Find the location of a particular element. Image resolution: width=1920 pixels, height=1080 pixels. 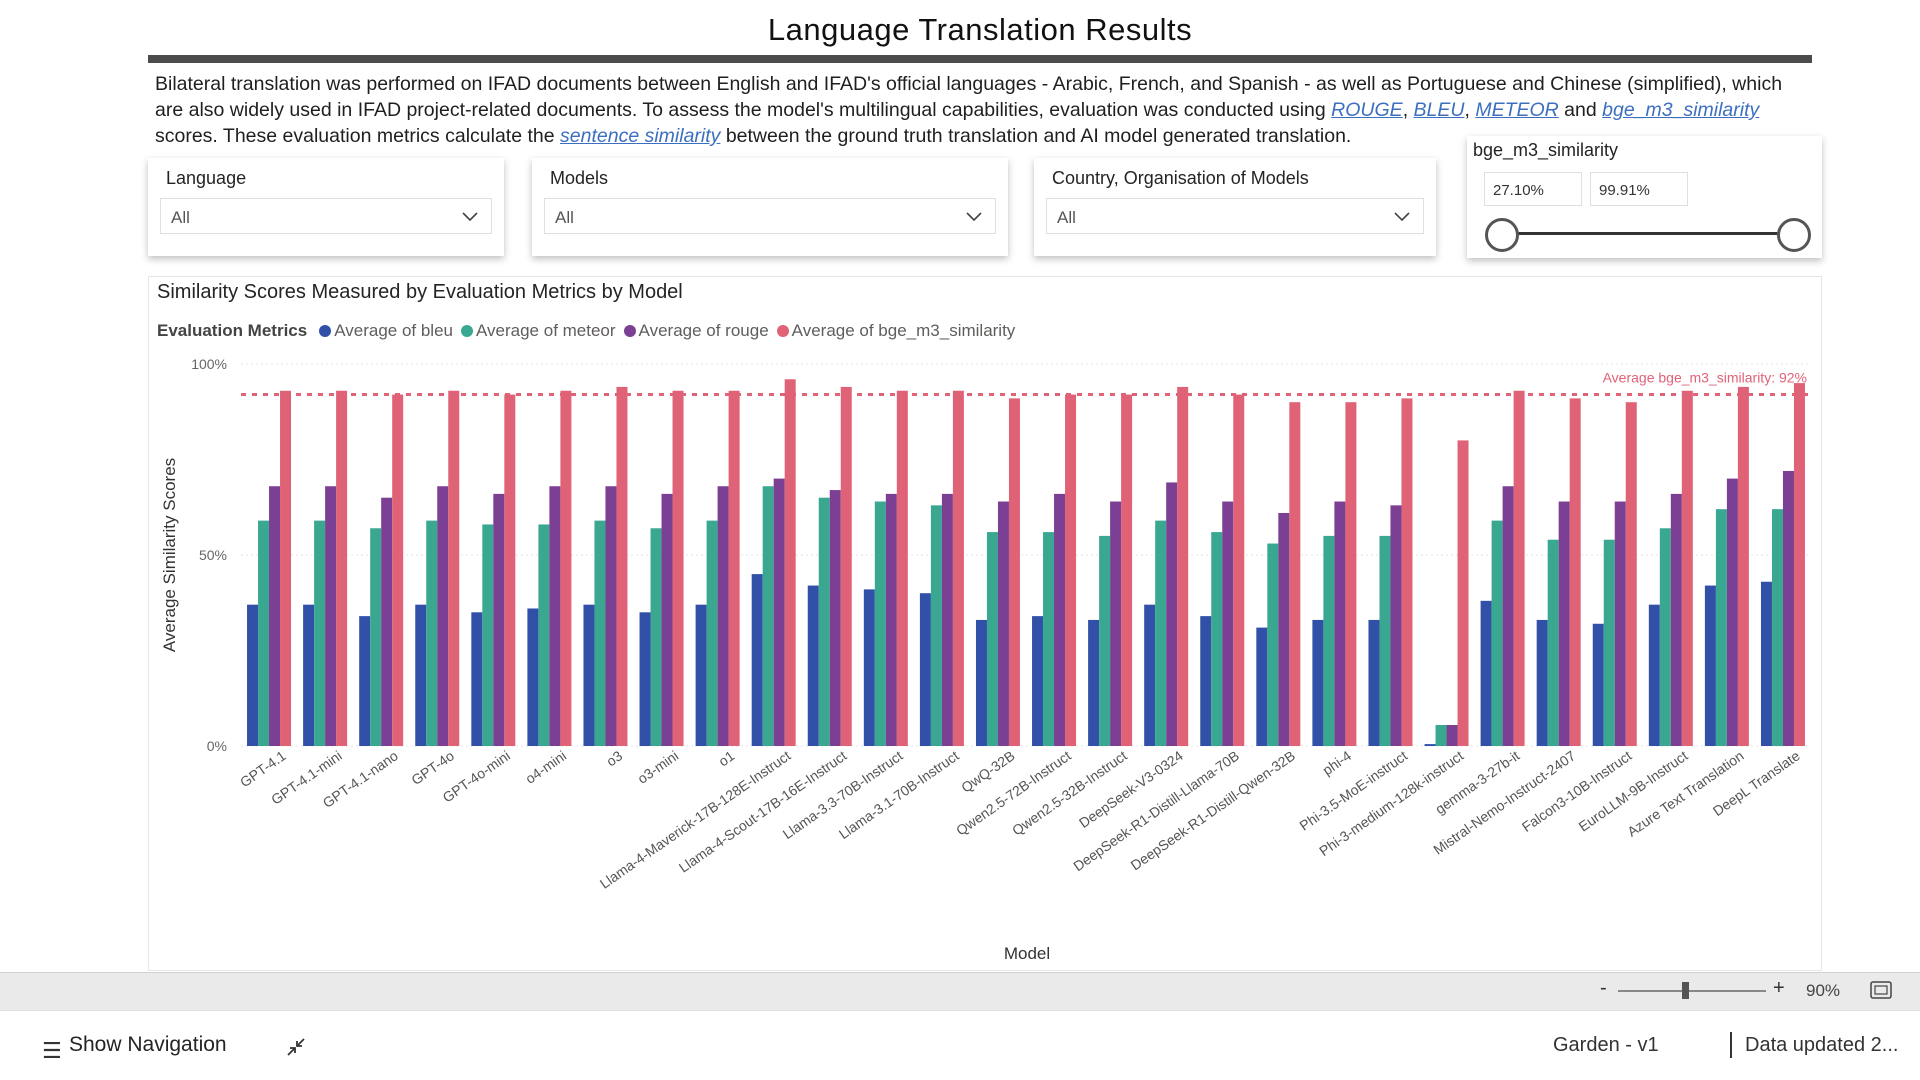

zoom-slider-handle is located at coordinates (1685, 990).